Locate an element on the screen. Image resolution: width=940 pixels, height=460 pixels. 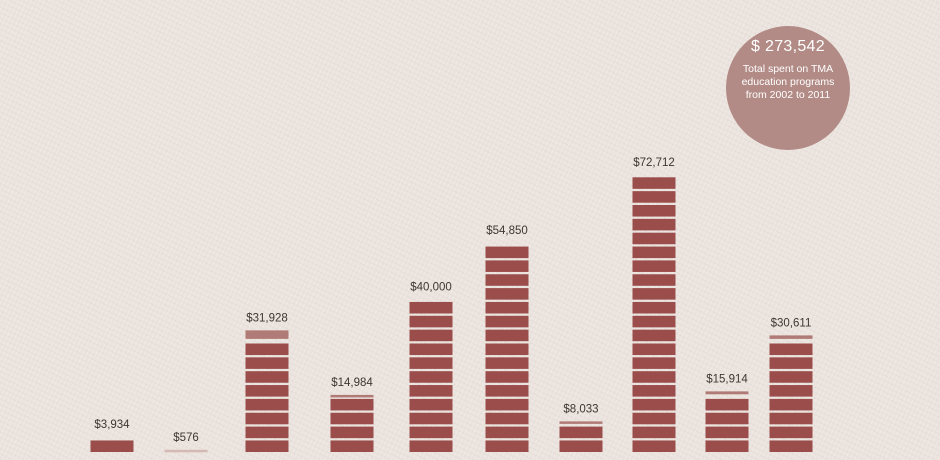
bar-value-label: $40,000 is located at coordinates (431, 288).